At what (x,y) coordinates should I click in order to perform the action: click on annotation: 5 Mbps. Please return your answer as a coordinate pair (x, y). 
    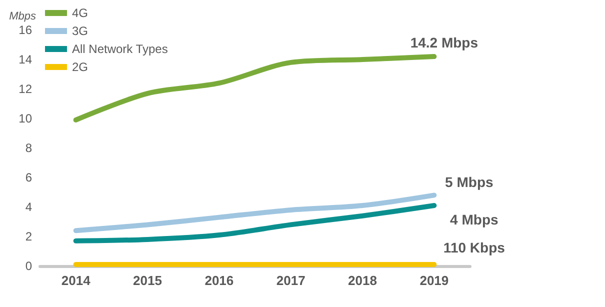
    Looking at the image, I should click on (469, 182).